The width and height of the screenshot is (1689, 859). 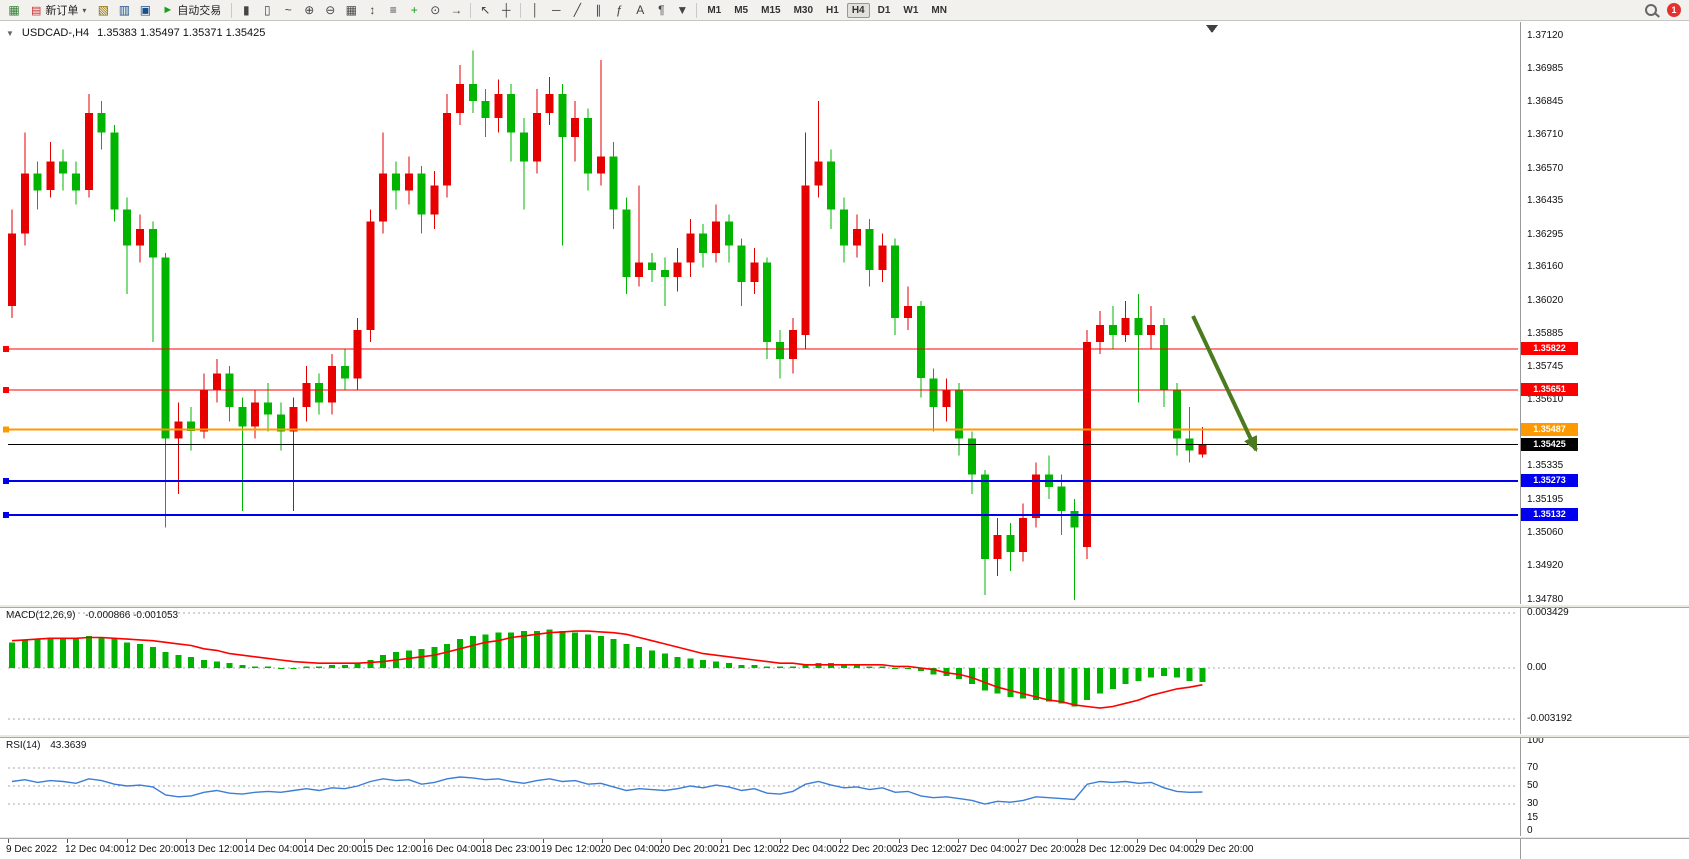 What do you see at coordinates (556, 10) in the screenshot?
I see `horizontal-line-icon: ─` at bounding box center [556, 10].